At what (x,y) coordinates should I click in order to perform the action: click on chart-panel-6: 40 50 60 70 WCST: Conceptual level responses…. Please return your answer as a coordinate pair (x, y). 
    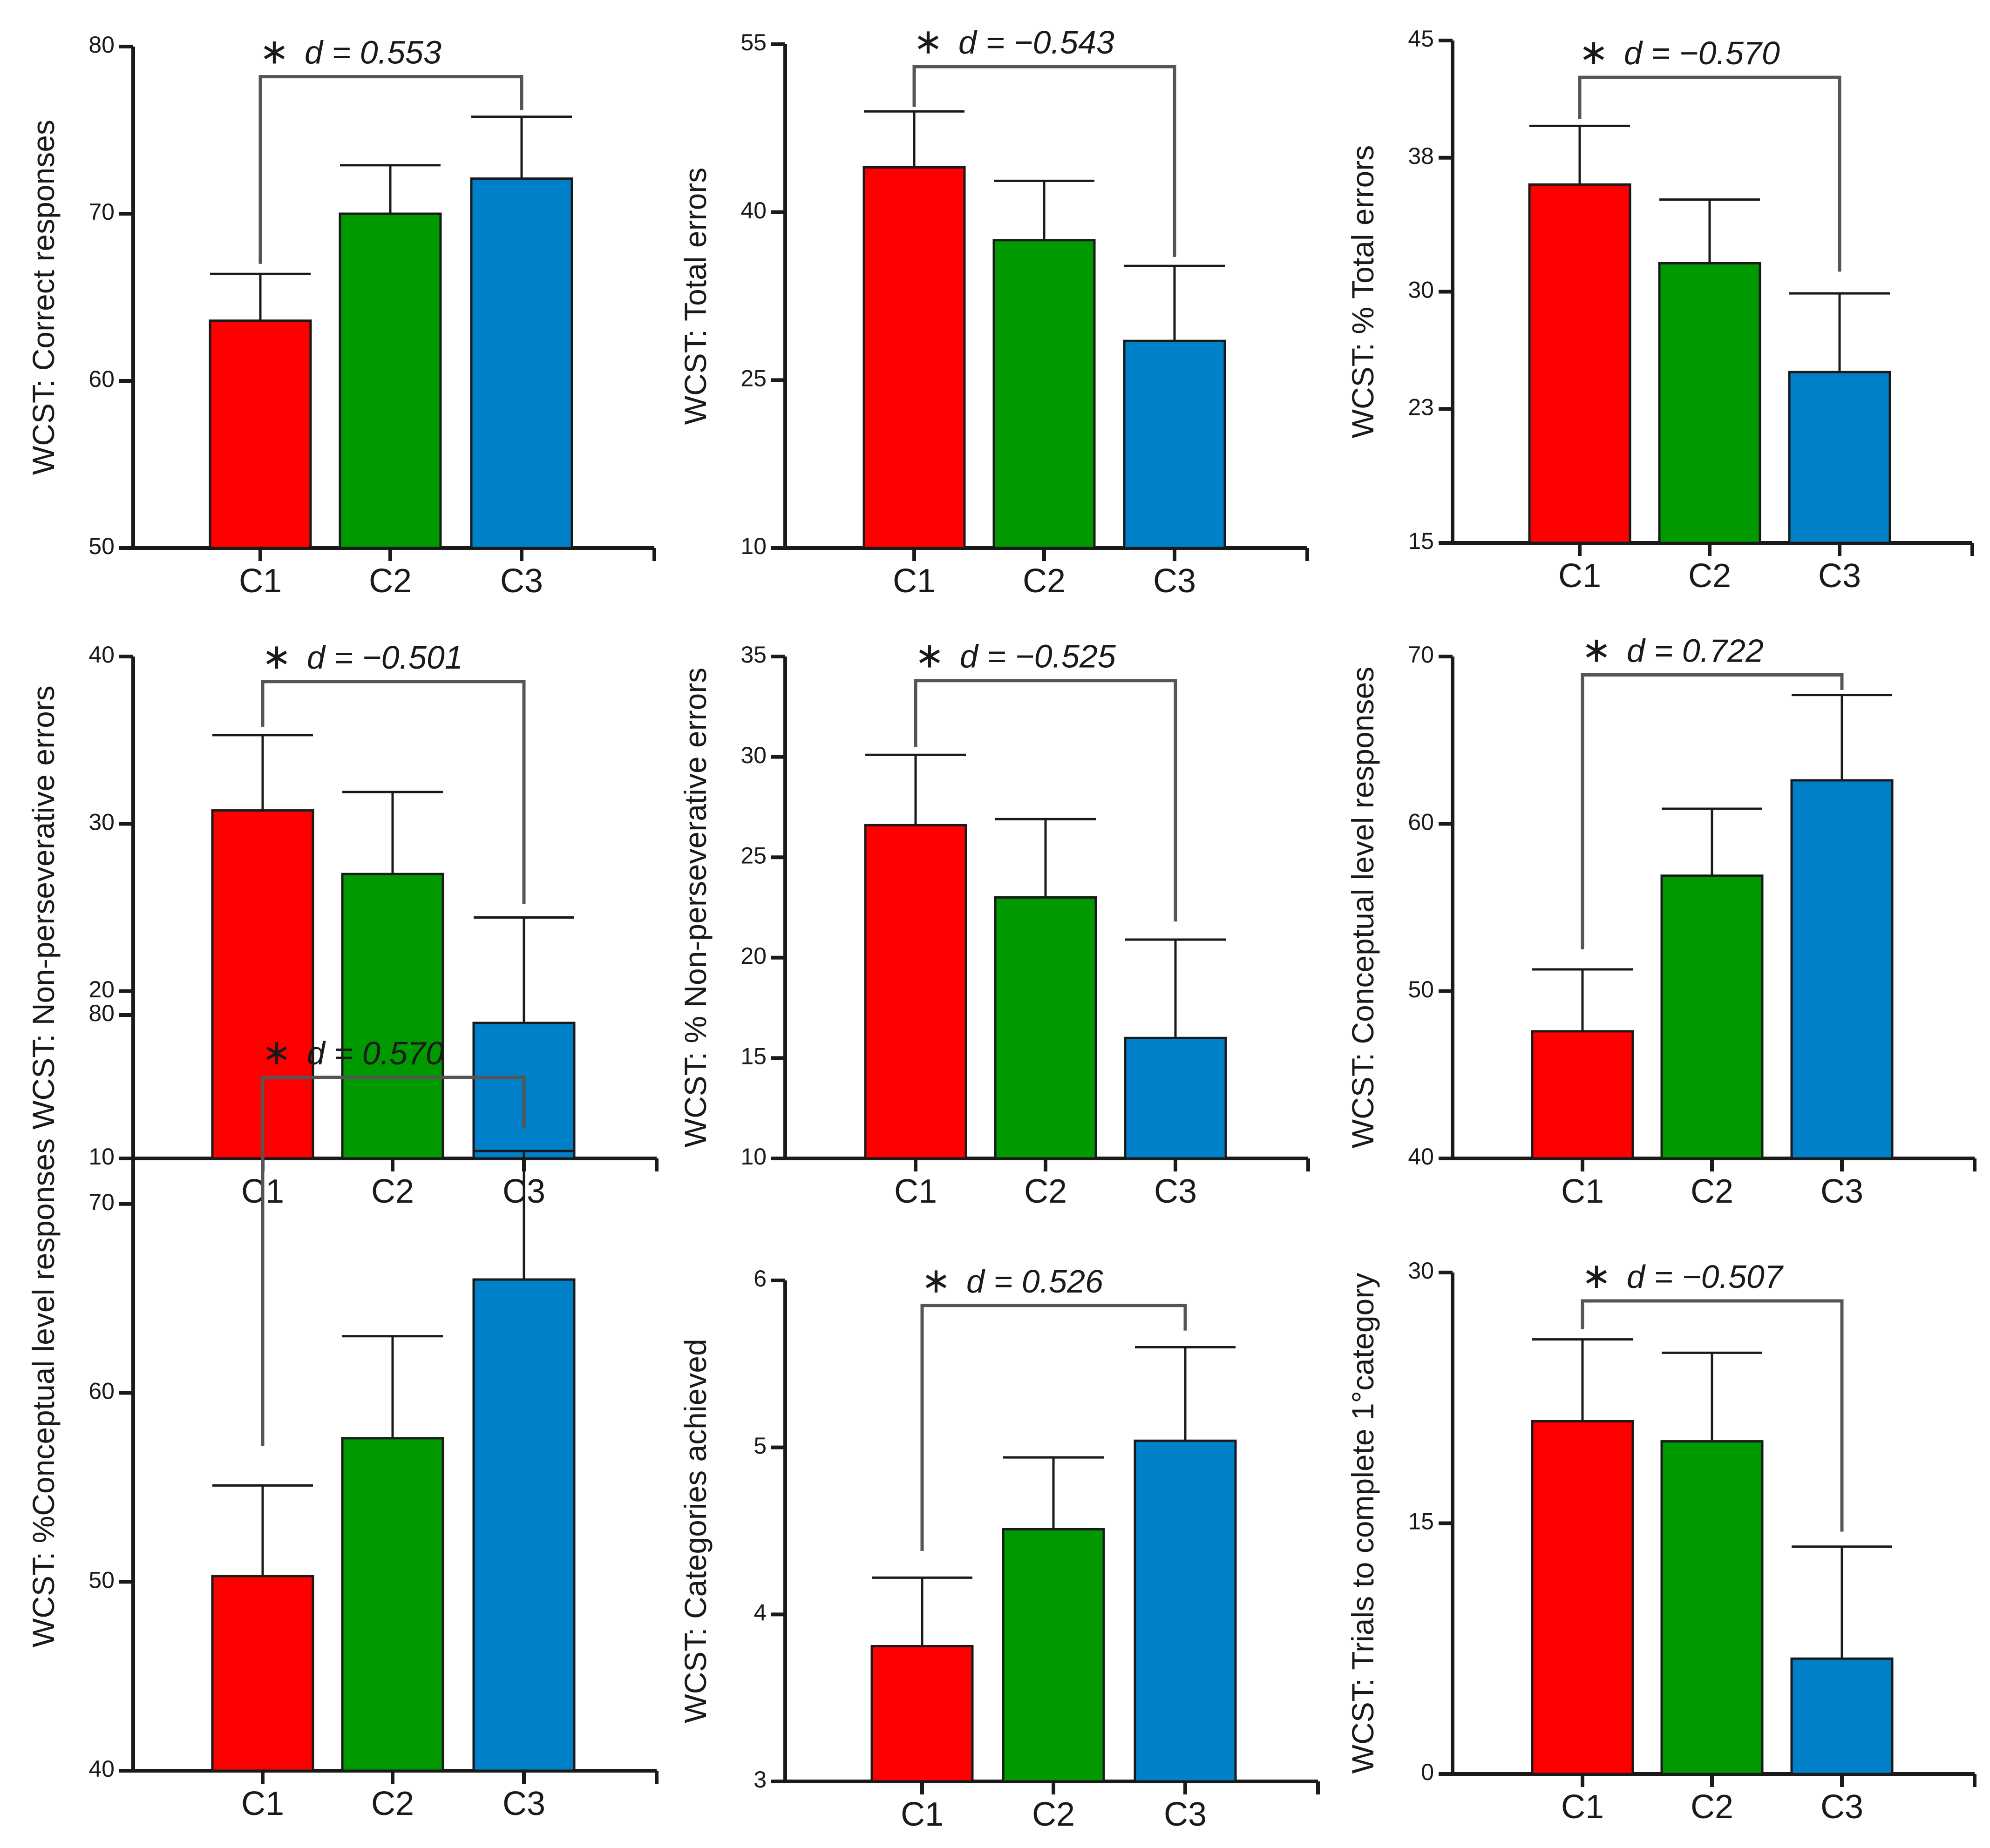
    Looking at the image, I should click on (1660, 919).